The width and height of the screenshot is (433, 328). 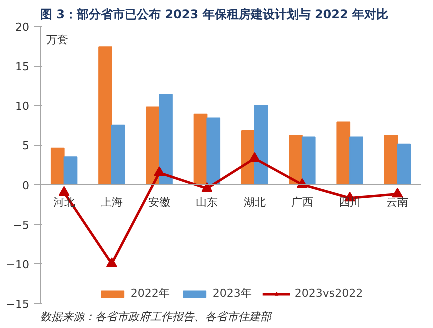 I want to click on x-tick-label: 上海, so click(x=111, y=202).